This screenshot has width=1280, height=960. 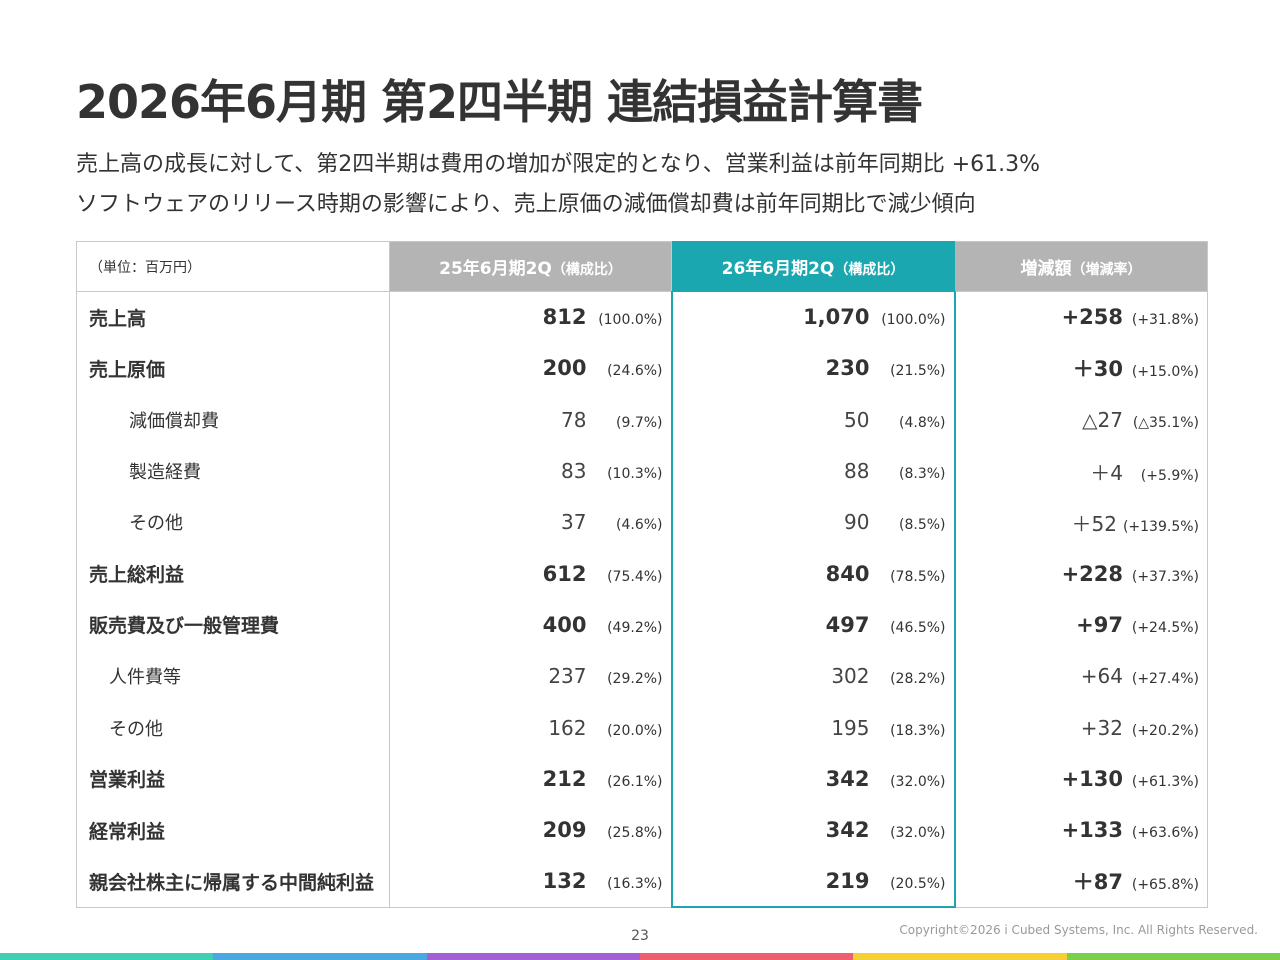 I want to click on prev-value: 132, so click(x=564, y=881).